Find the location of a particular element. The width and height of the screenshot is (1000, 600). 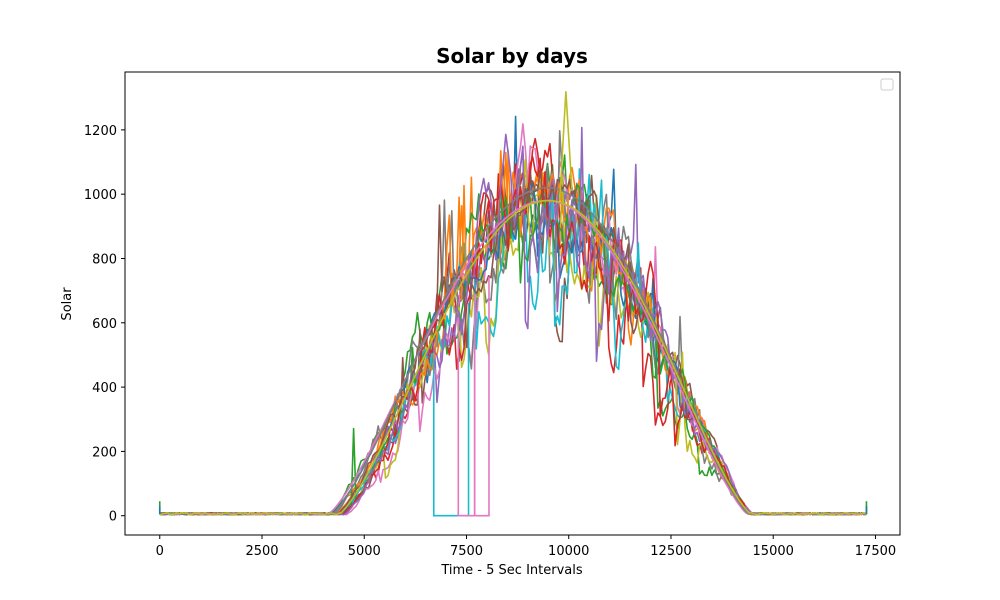

x-axis: 0 2500 5000 7500 10000 12500 15000 17500 is located at coordinates (526, 547).